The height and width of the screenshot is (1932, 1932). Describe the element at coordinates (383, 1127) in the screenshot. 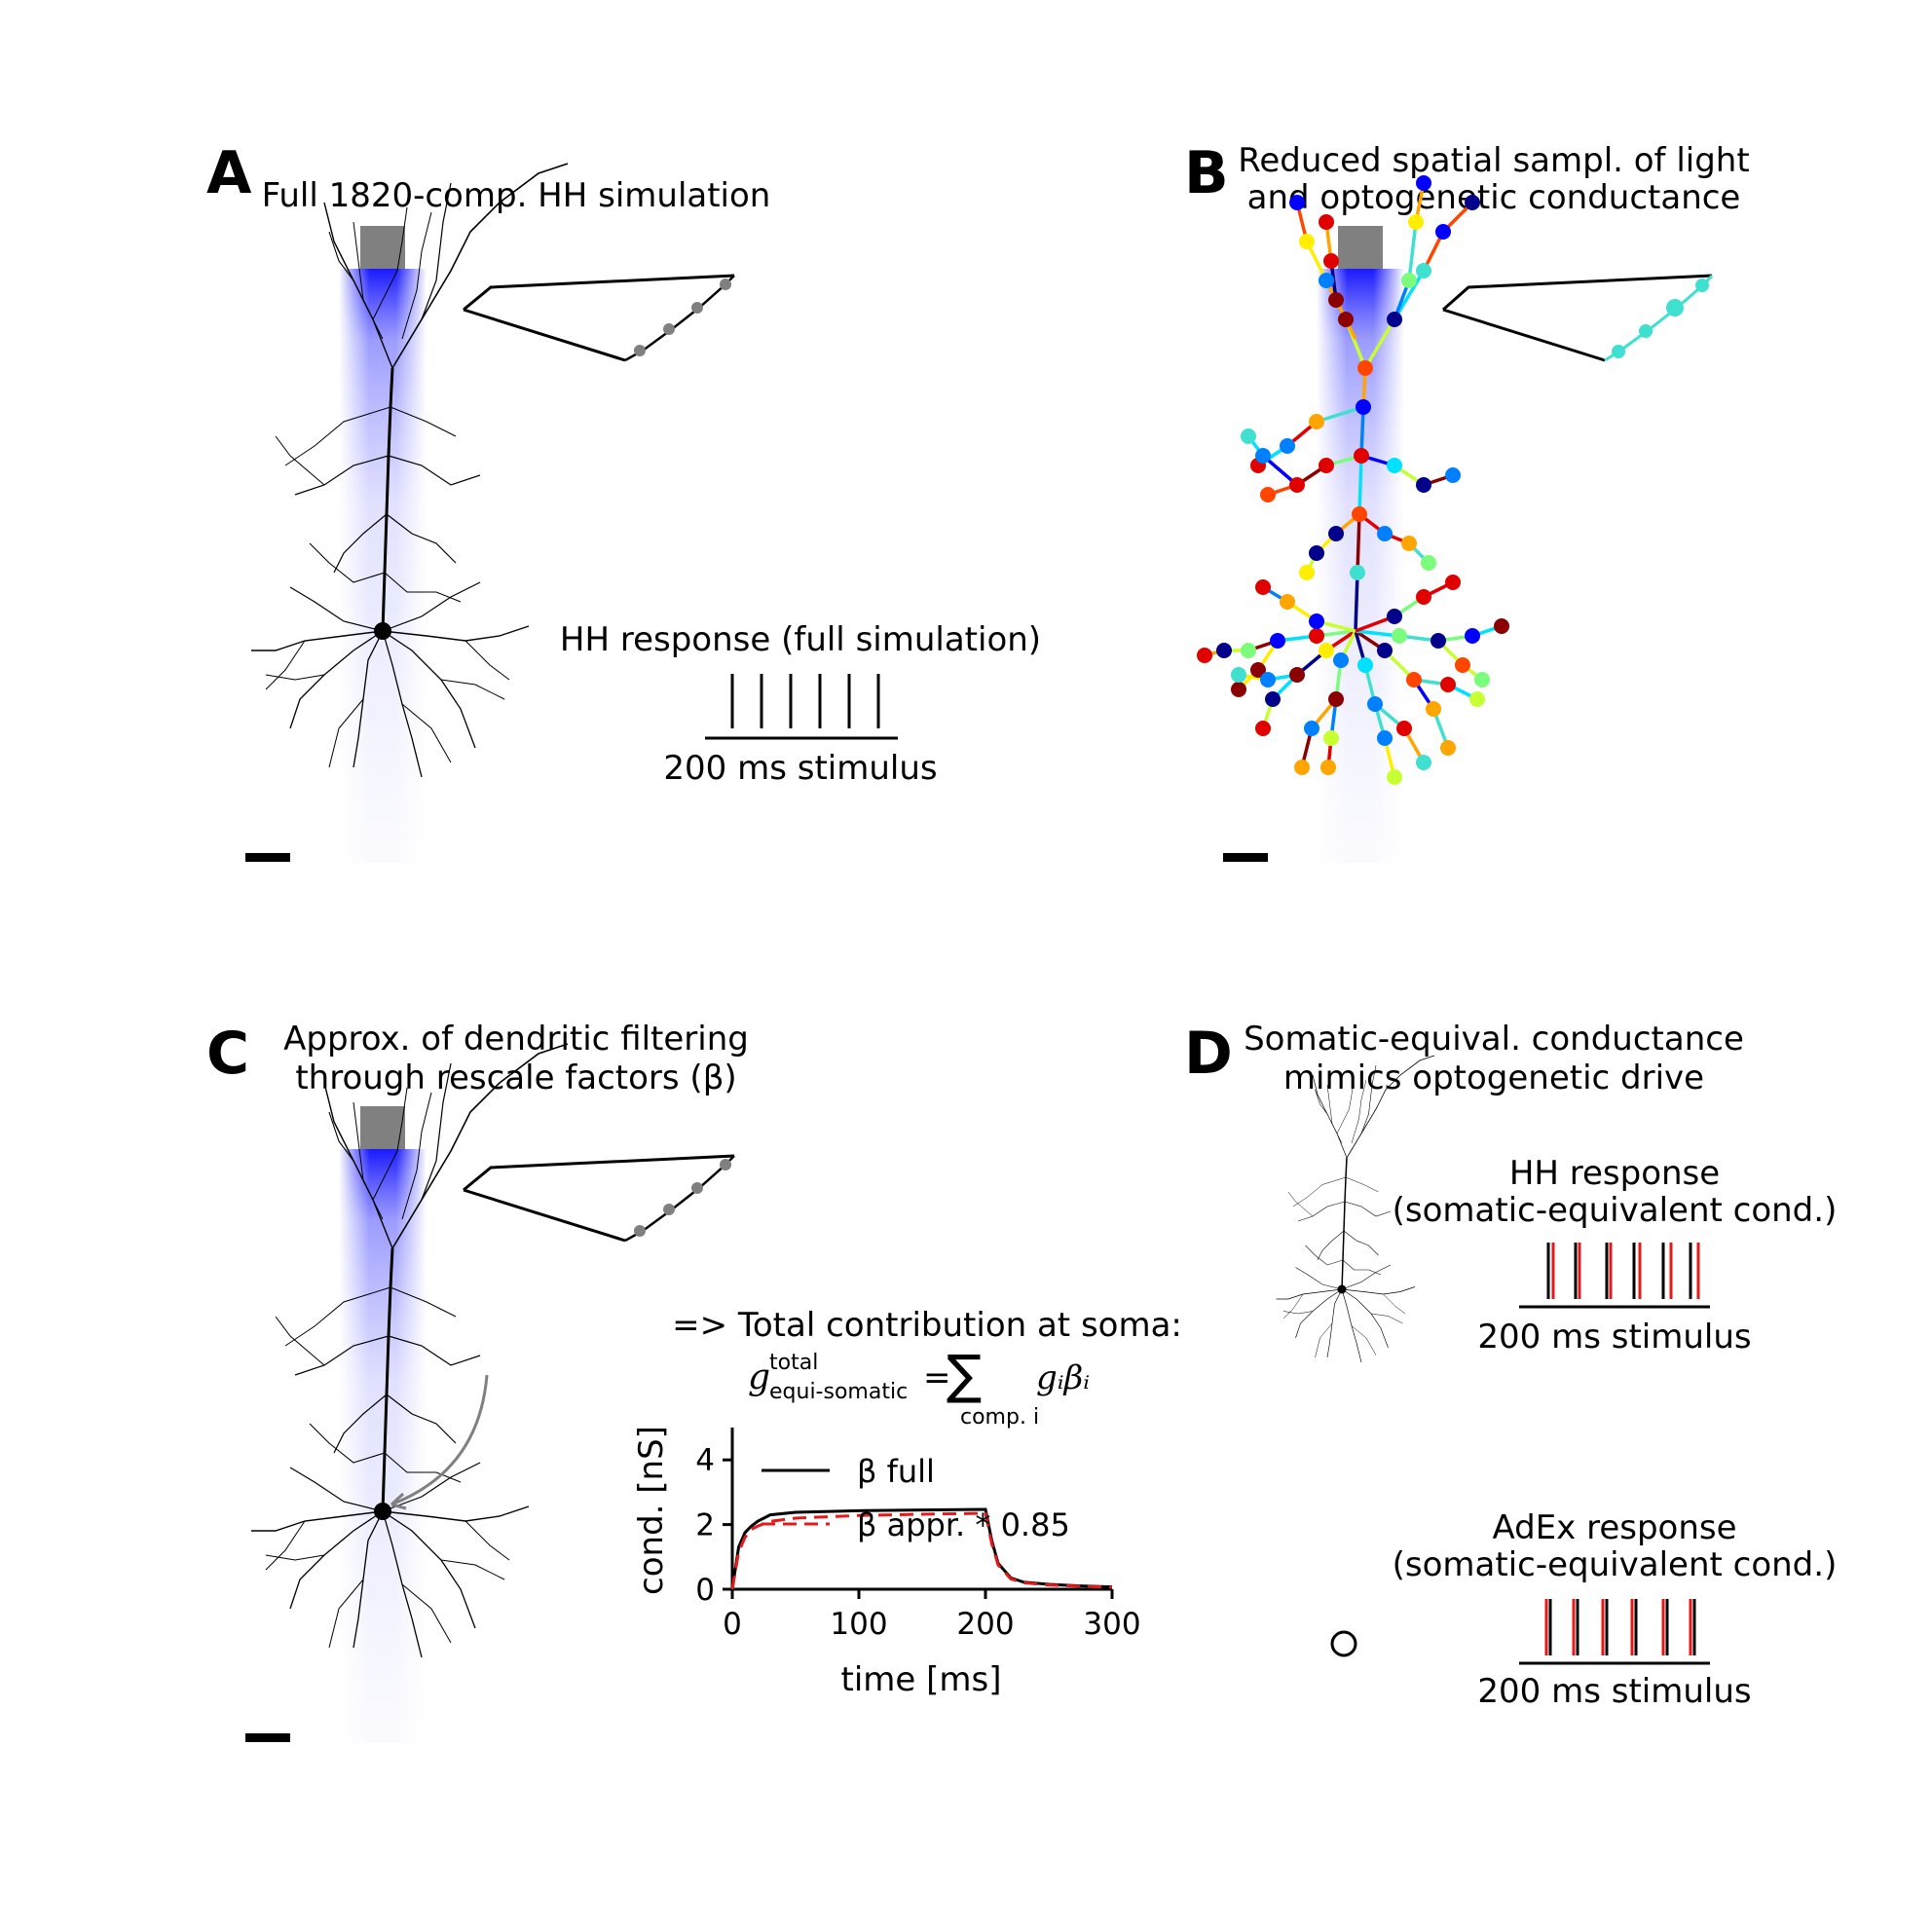

I see `light-source-icon` at that location.